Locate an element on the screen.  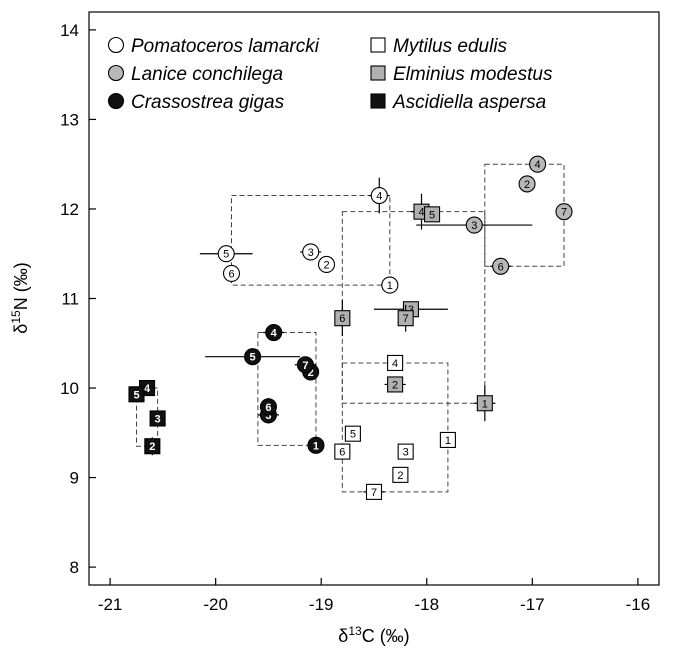
legend-item: Lanice conchilega is located at coordinates (195, 74).